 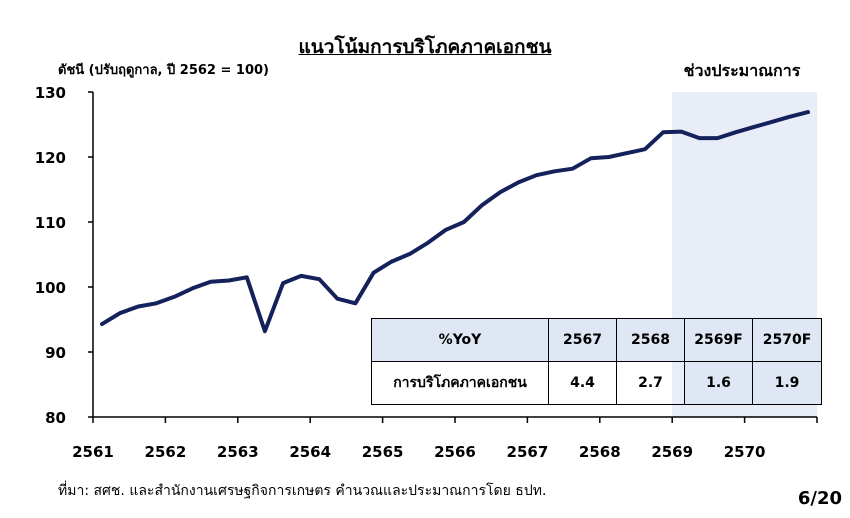 What do you see at coordinates (745, 452) in the screenshot?
I see `x-tick-label: 2570` at bounding box center [745, 452].